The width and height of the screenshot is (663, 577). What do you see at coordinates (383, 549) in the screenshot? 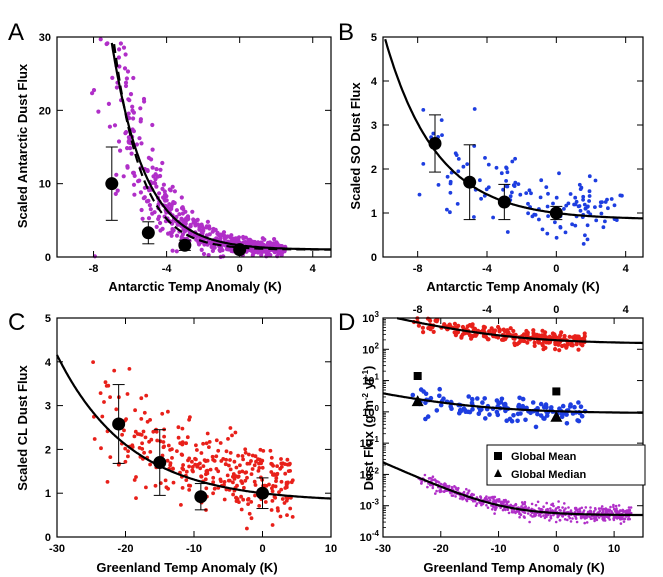
I see `x-tick-label: -30` at bounding box center [383, 549].